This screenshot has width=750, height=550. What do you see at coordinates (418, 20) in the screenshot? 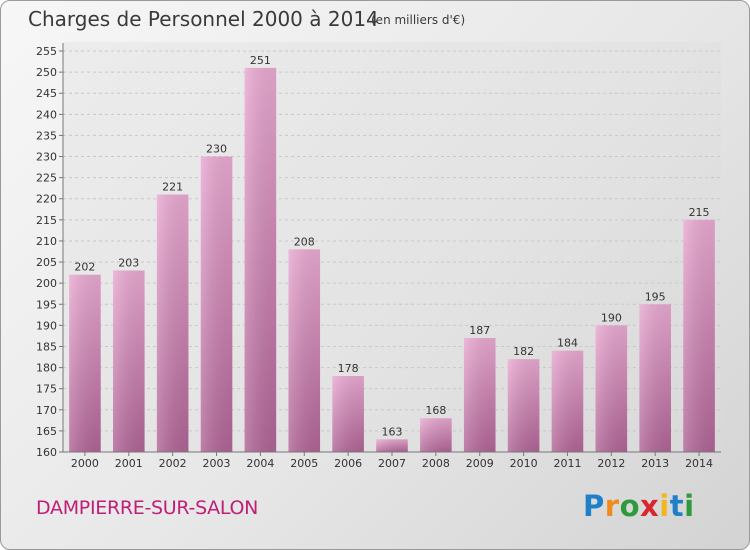
I see `chart-subtitle: (en milliers d'€)` at bounding box center [418, 20].